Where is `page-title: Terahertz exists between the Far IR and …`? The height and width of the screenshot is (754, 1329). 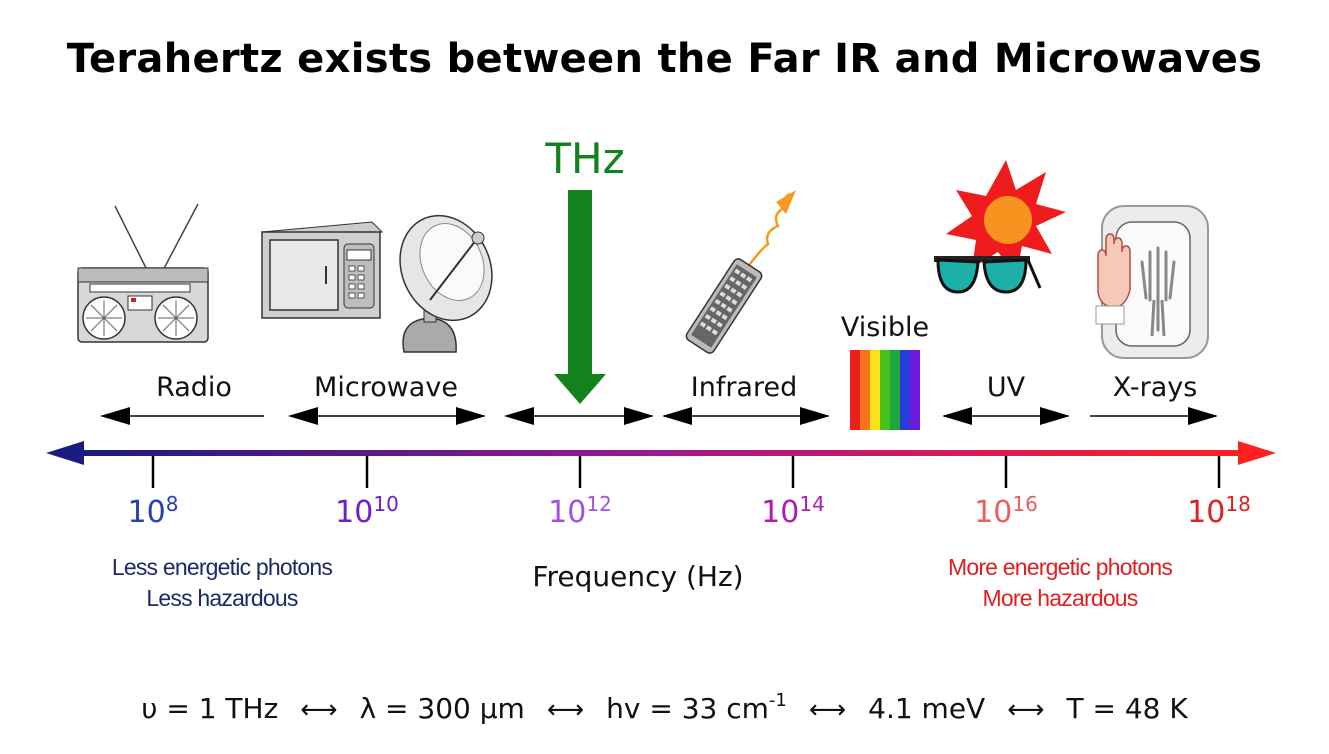 page-title: Terahertz exists between the Far IR and … is located at coordinates (664, 59).